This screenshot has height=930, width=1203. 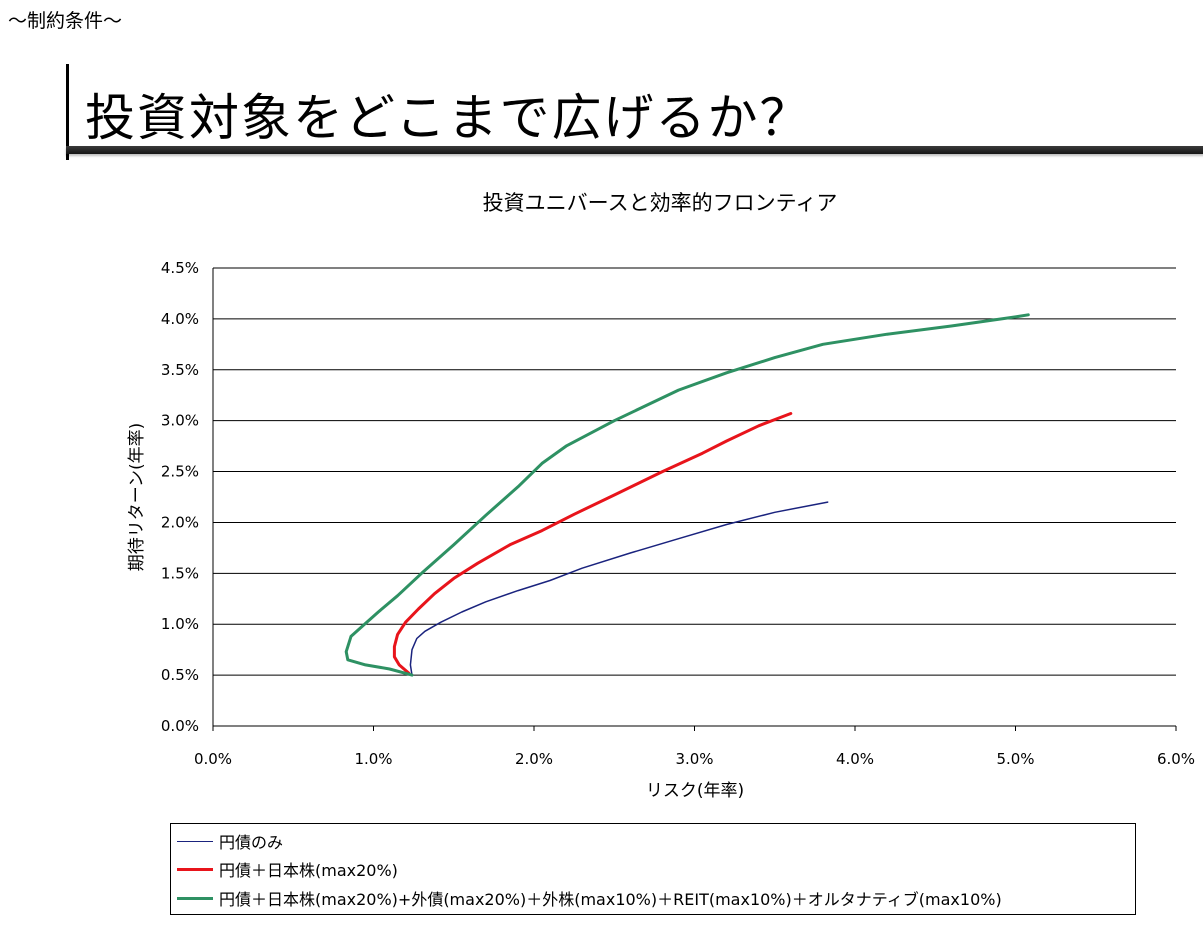 I want to click on y-axis-ticks: 0.0% 0.5% 1.0% 1.5% 2.0% 2.5% 3.0% 3.5% 4.0% 4.5%, so click(x=180, y=497).